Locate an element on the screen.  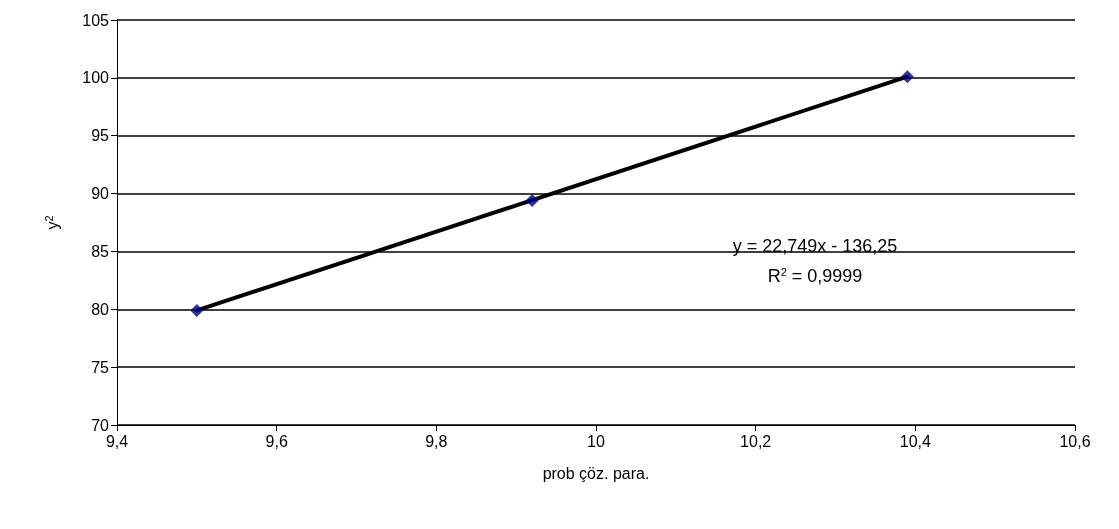
y-tick-label: 80 is located at coordinates (100, 309).